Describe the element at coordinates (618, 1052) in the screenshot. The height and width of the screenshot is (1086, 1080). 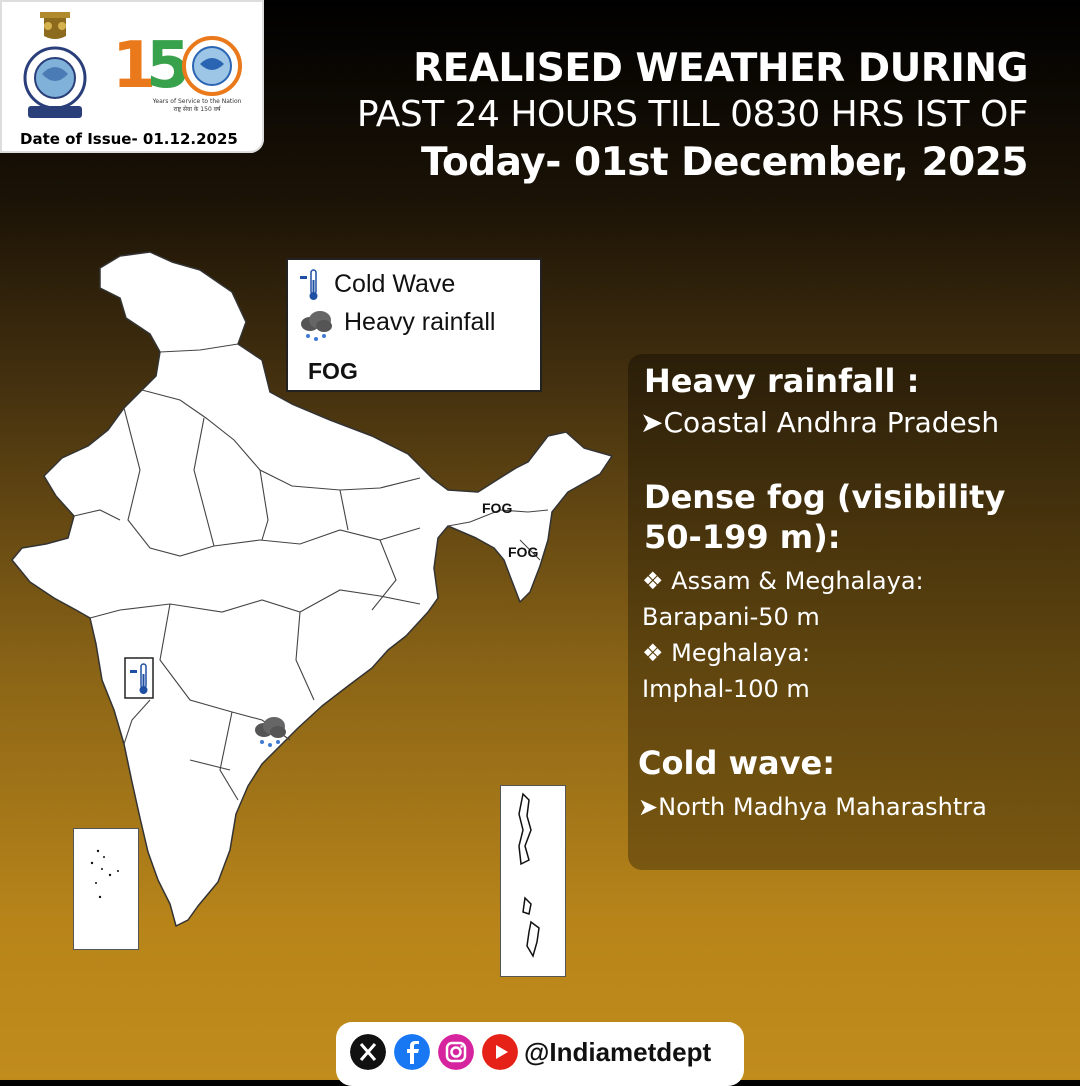
I see `social-handle: @Indiametdept` at that location.